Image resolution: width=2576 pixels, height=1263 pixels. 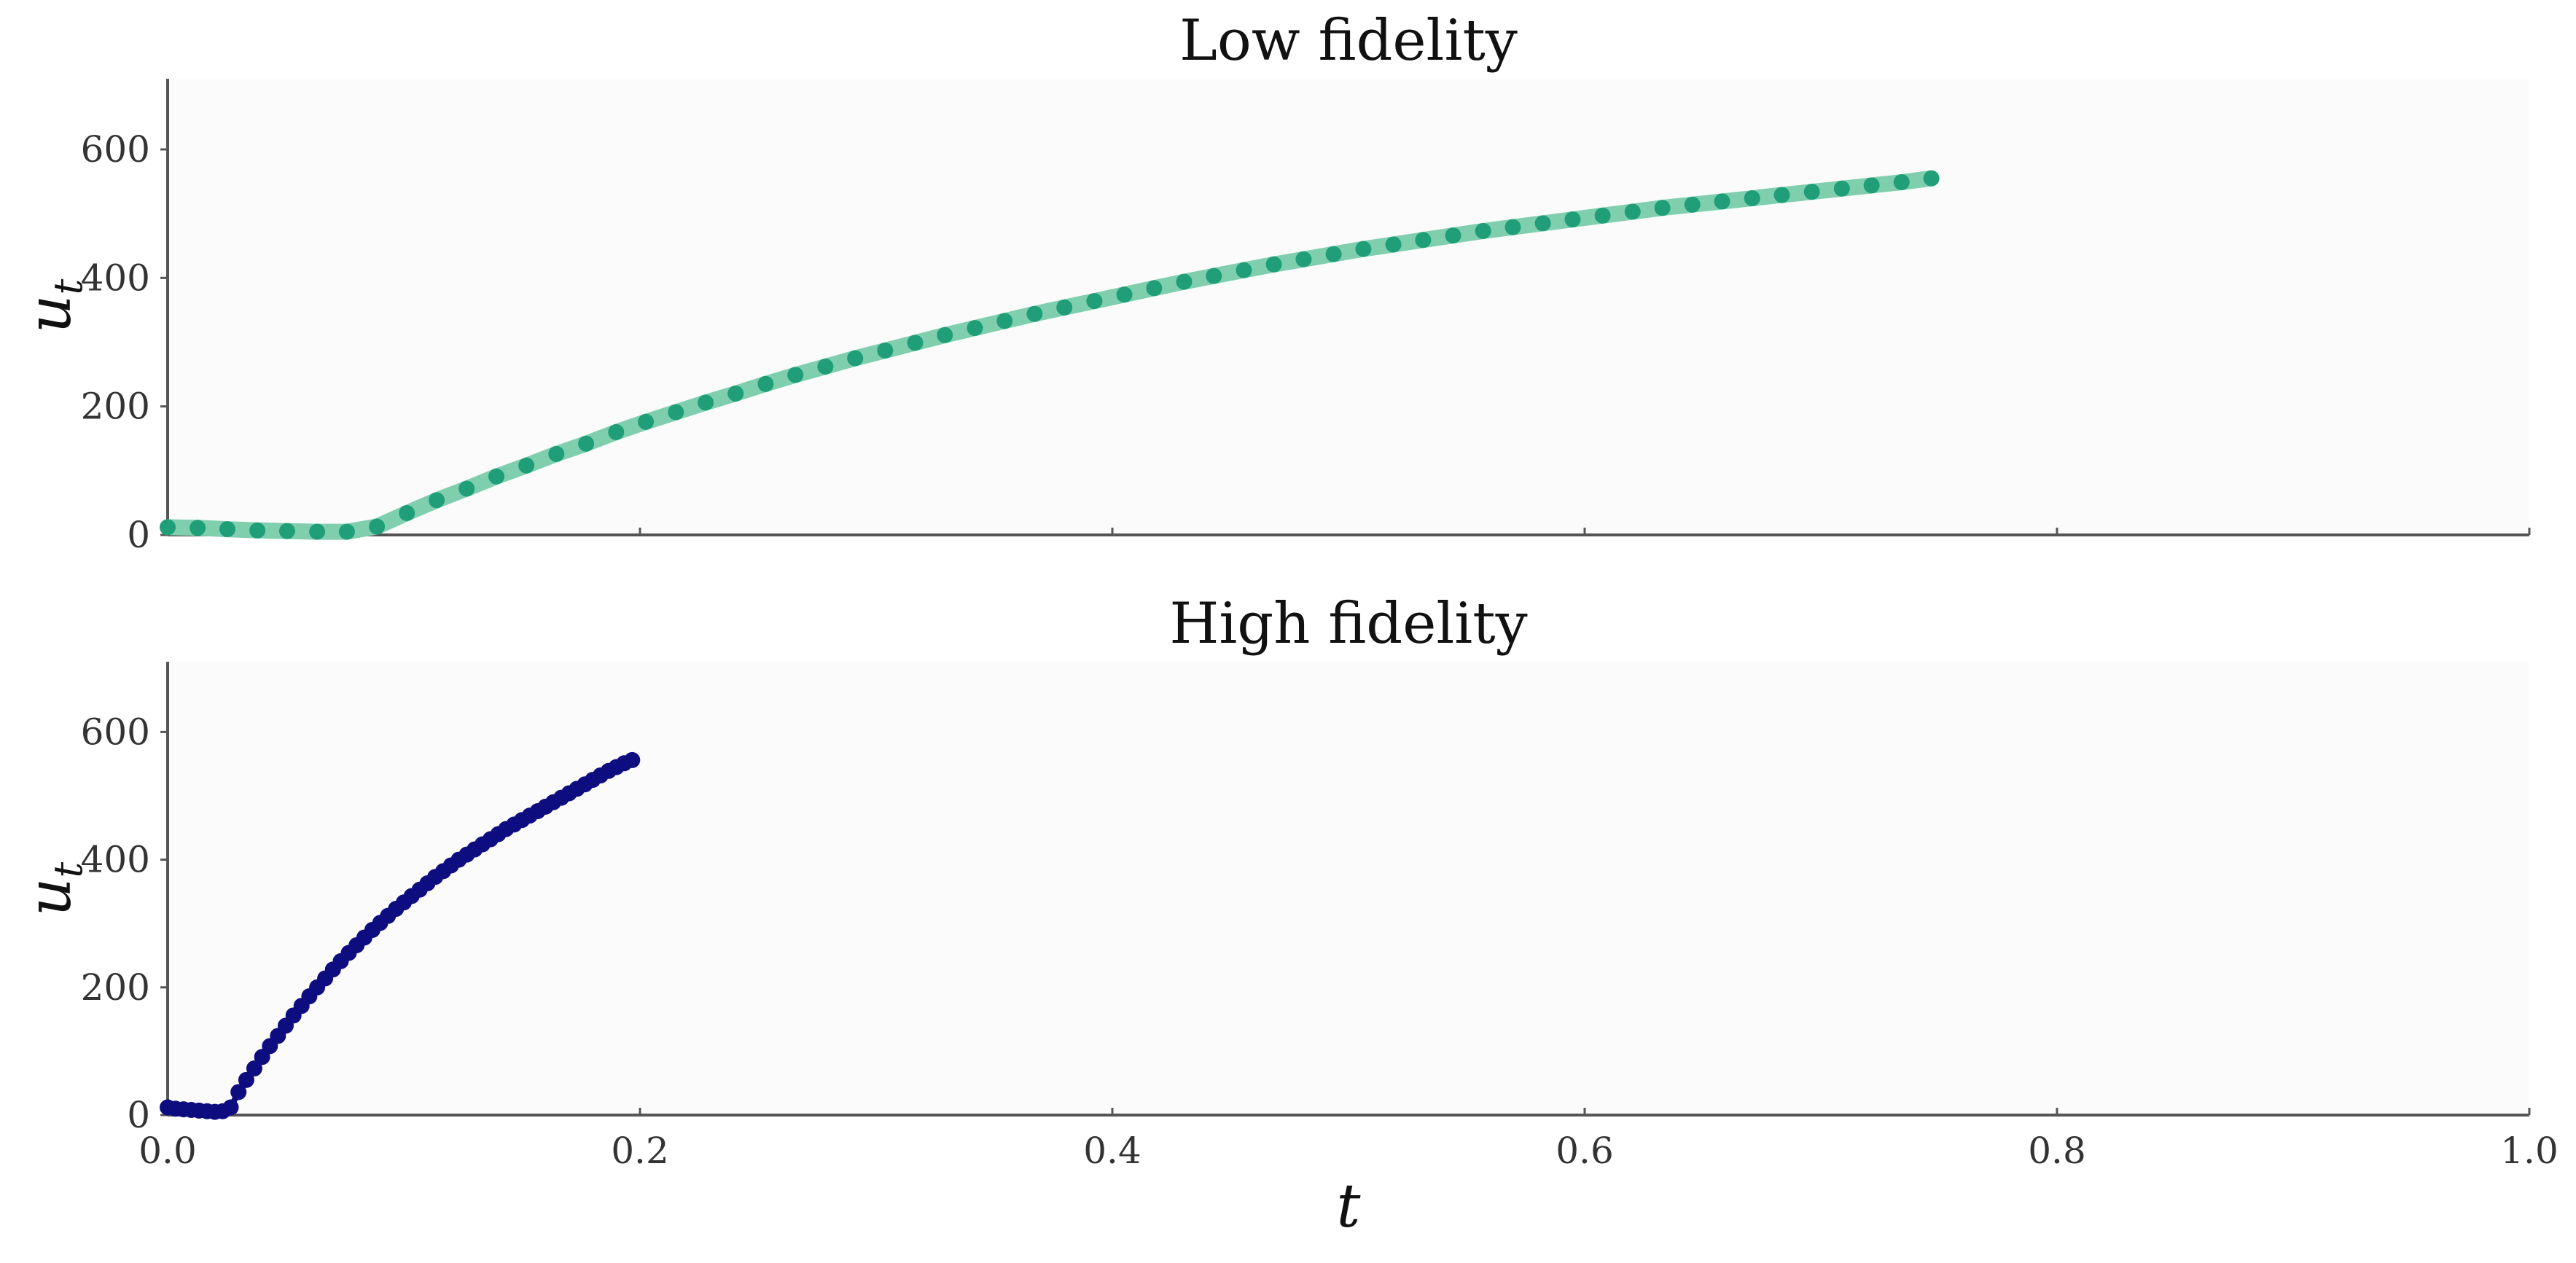 I want to click on x-tick-label-high: 0.6, so click(x=1585, y=1151).